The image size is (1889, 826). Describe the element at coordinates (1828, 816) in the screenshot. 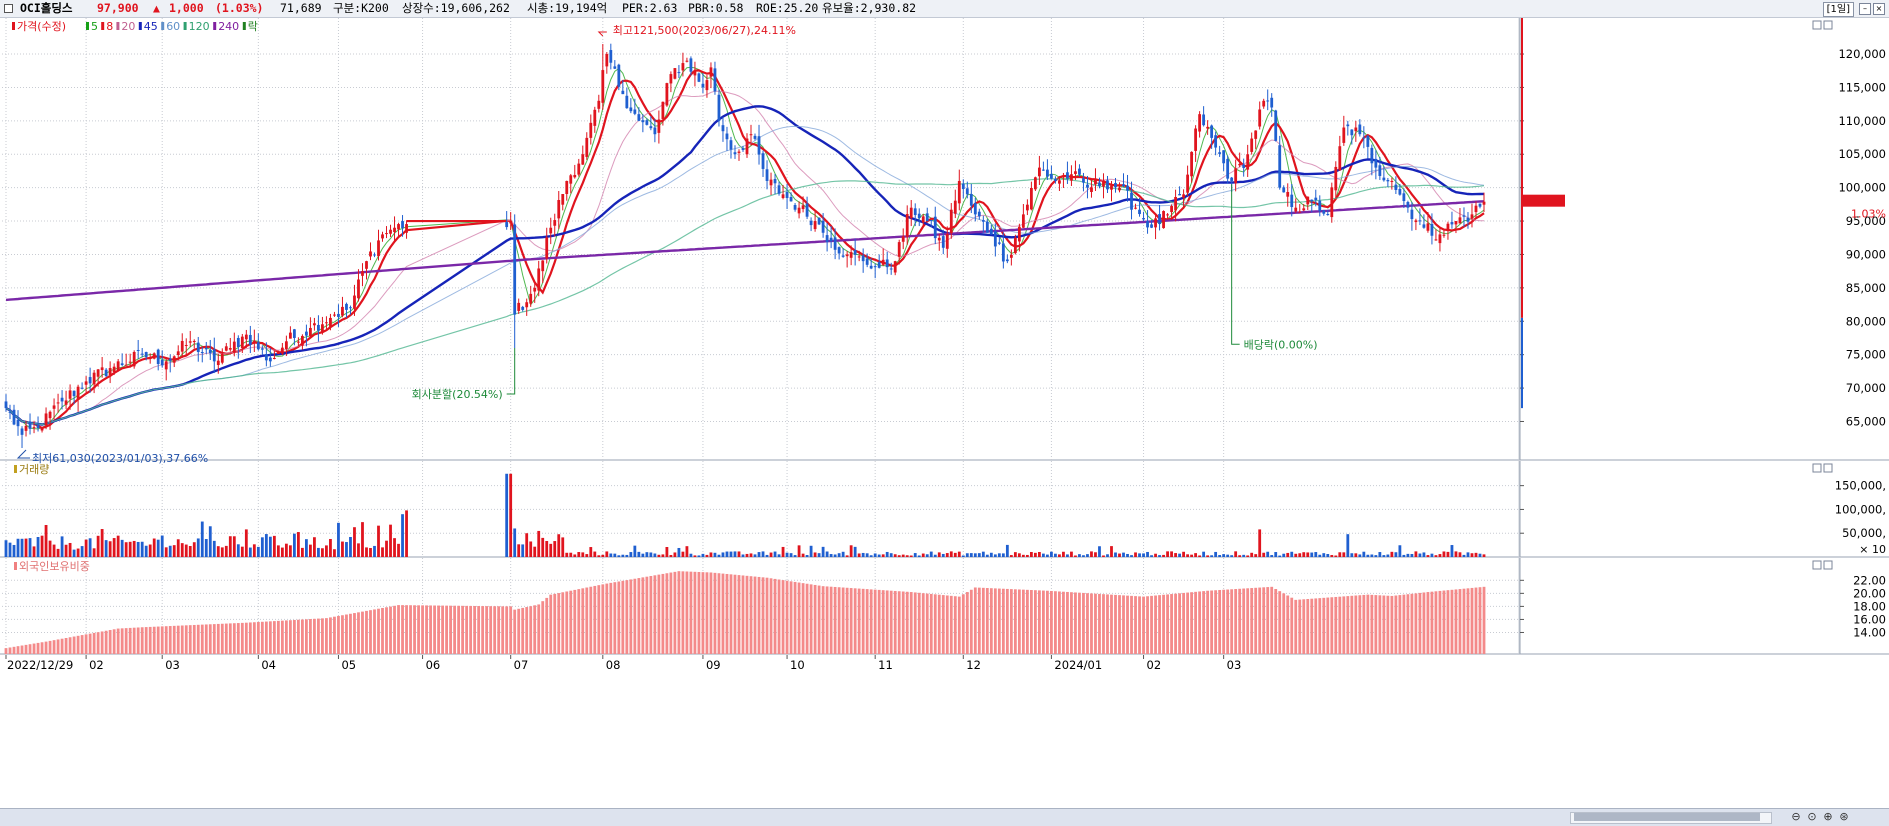

I see `zoom-in-icon: ⊕` at that location.